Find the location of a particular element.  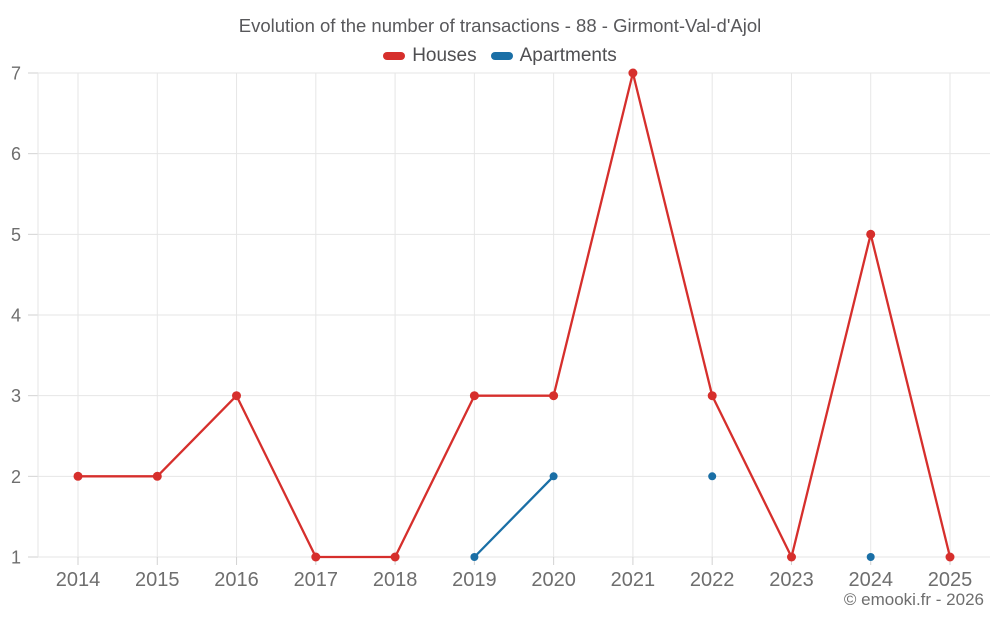

y-axis-label: 3 is located at coordinates (16, 396).